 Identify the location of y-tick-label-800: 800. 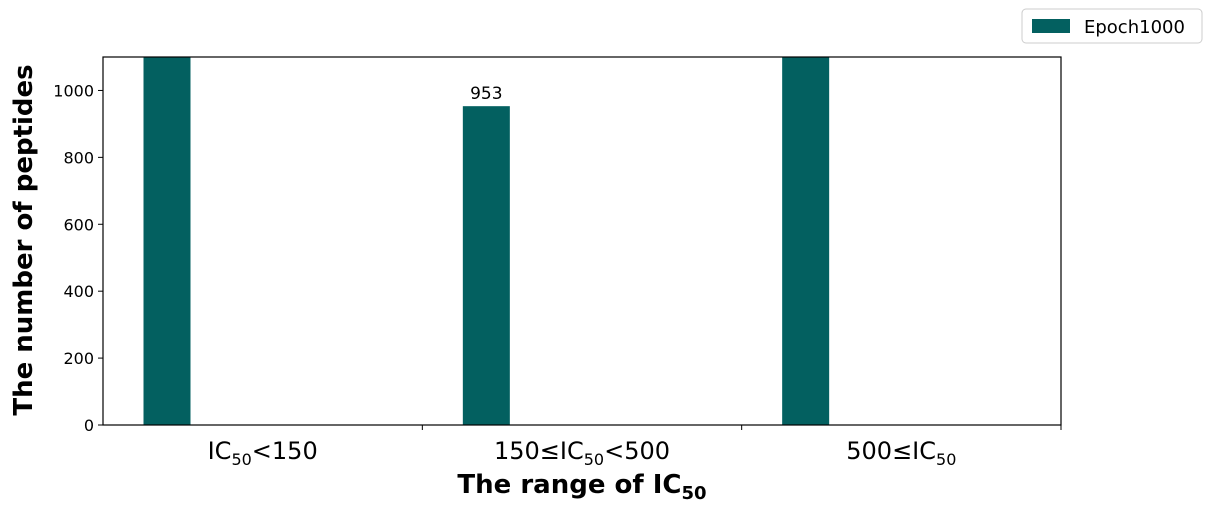
(78, 157).